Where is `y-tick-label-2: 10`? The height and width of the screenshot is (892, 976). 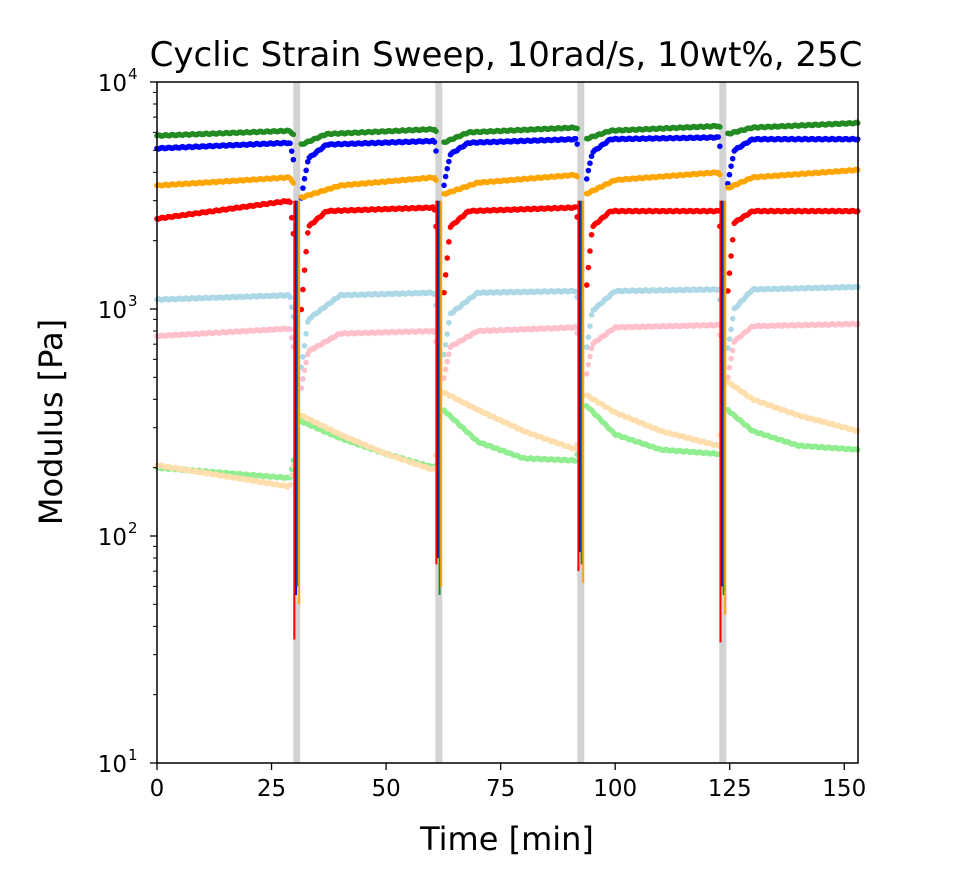 y-tick-label-2: 10 is located at coordinates (112, 311).